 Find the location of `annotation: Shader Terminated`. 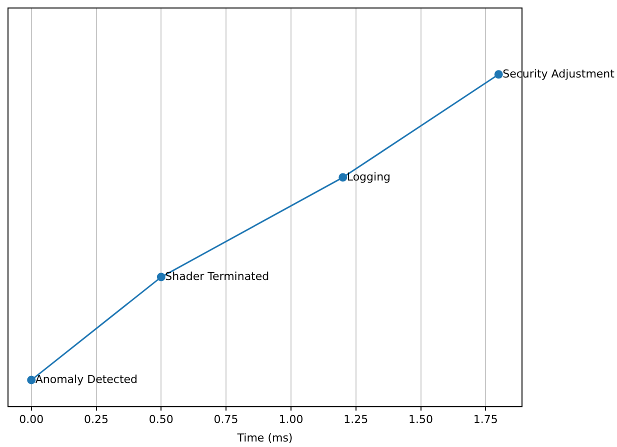

annotation: Shader Terminated is located at coordinates (217, 276).